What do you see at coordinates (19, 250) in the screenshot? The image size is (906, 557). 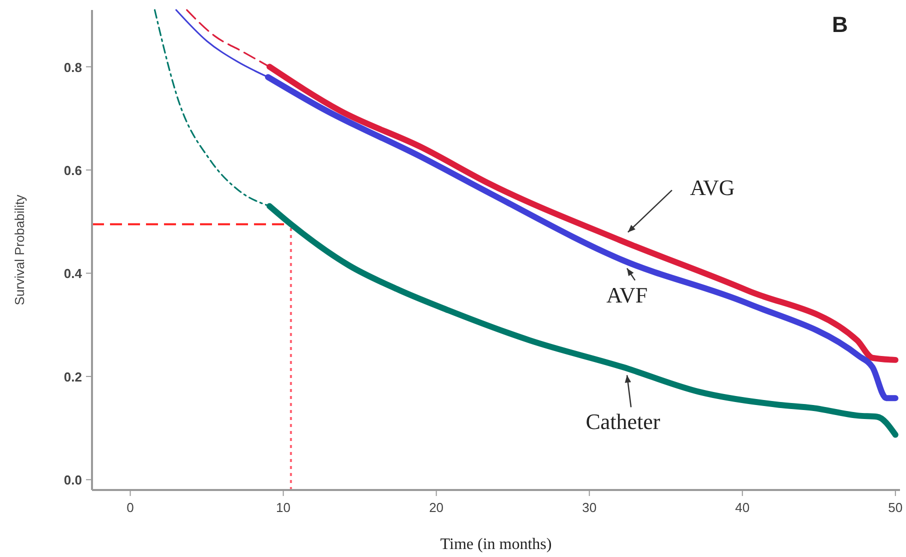 I see `y-axis-title: Survival Probability` at bounding box center [19, 250].